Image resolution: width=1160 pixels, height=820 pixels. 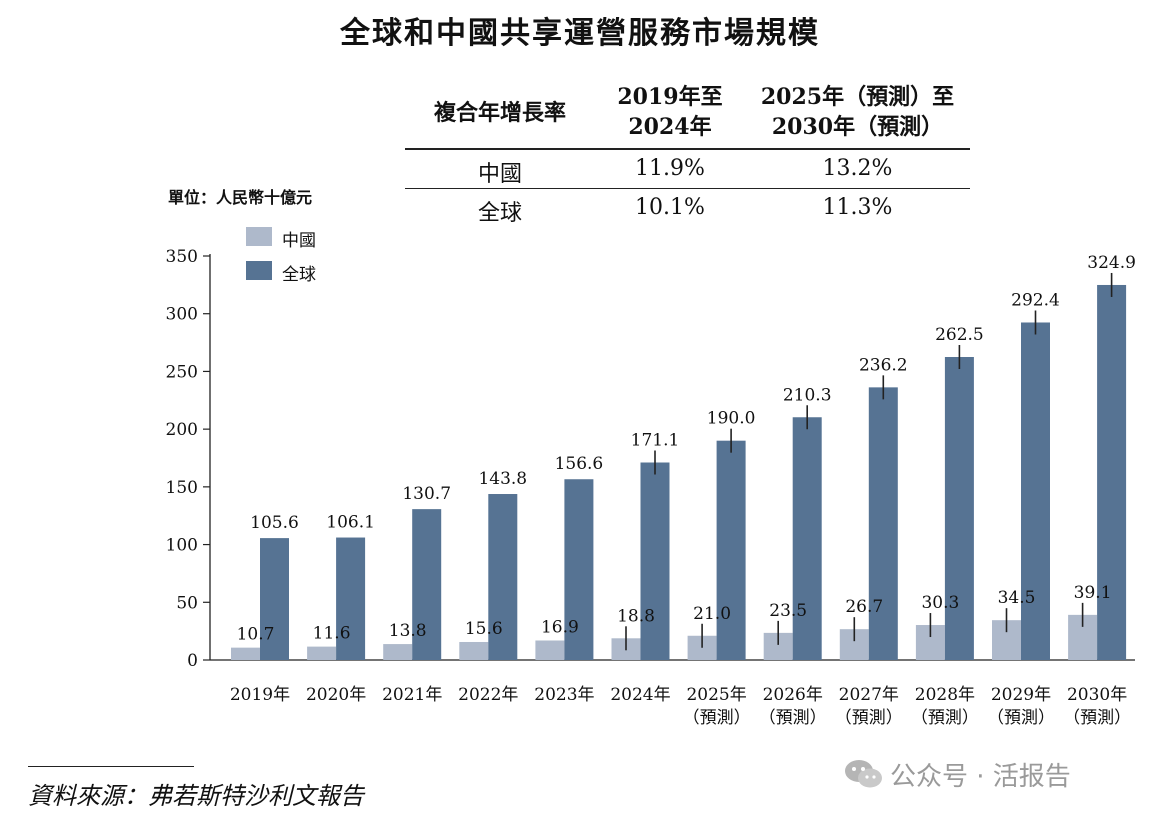 What do you see at coordinates (716, 695) in the screenshot?
I see `x-tick-label: 2025年` at bounding box center [716, 695].